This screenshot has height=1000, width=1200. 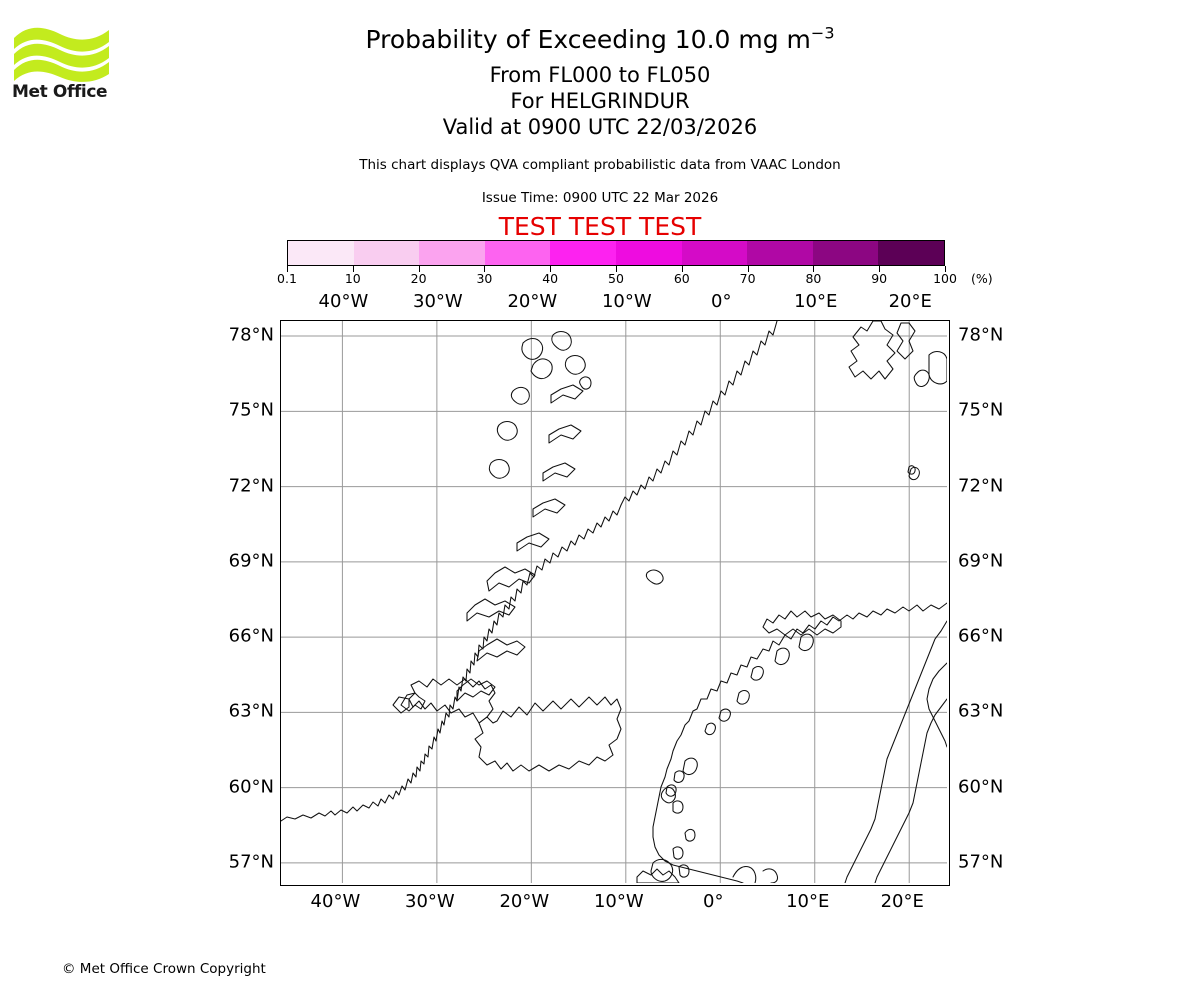 I want to click on lon-label-bottom-10: 10°E, so click(x=808, y=901).